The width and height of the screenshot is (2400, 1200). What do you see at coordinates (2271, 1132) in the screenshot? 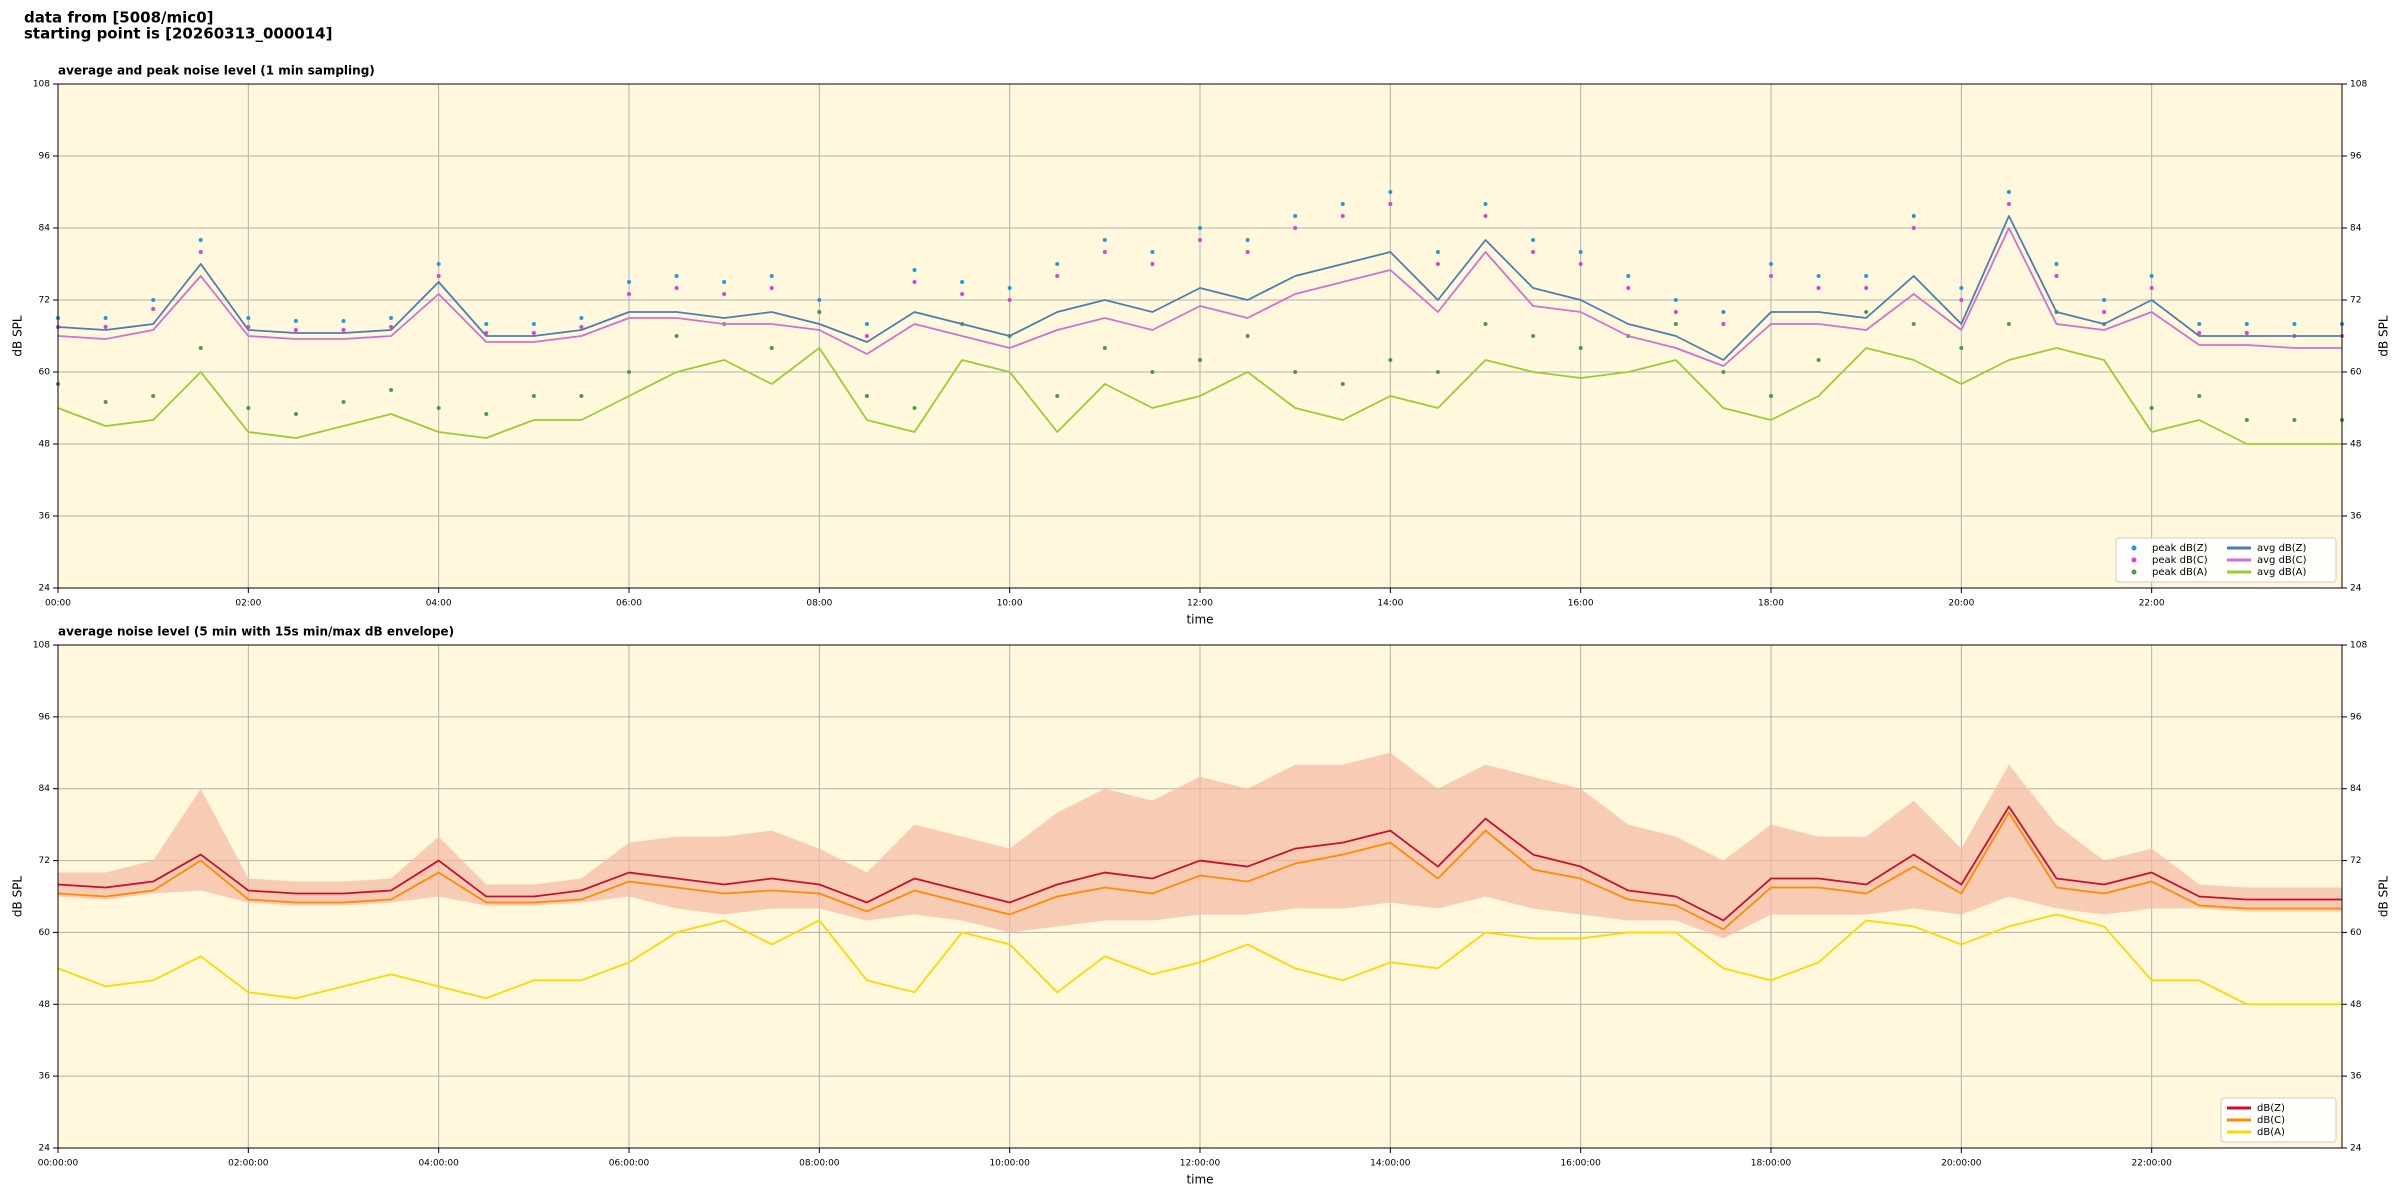
I see `legend-label: dB(A)` at bounding box center [2271, 1132].